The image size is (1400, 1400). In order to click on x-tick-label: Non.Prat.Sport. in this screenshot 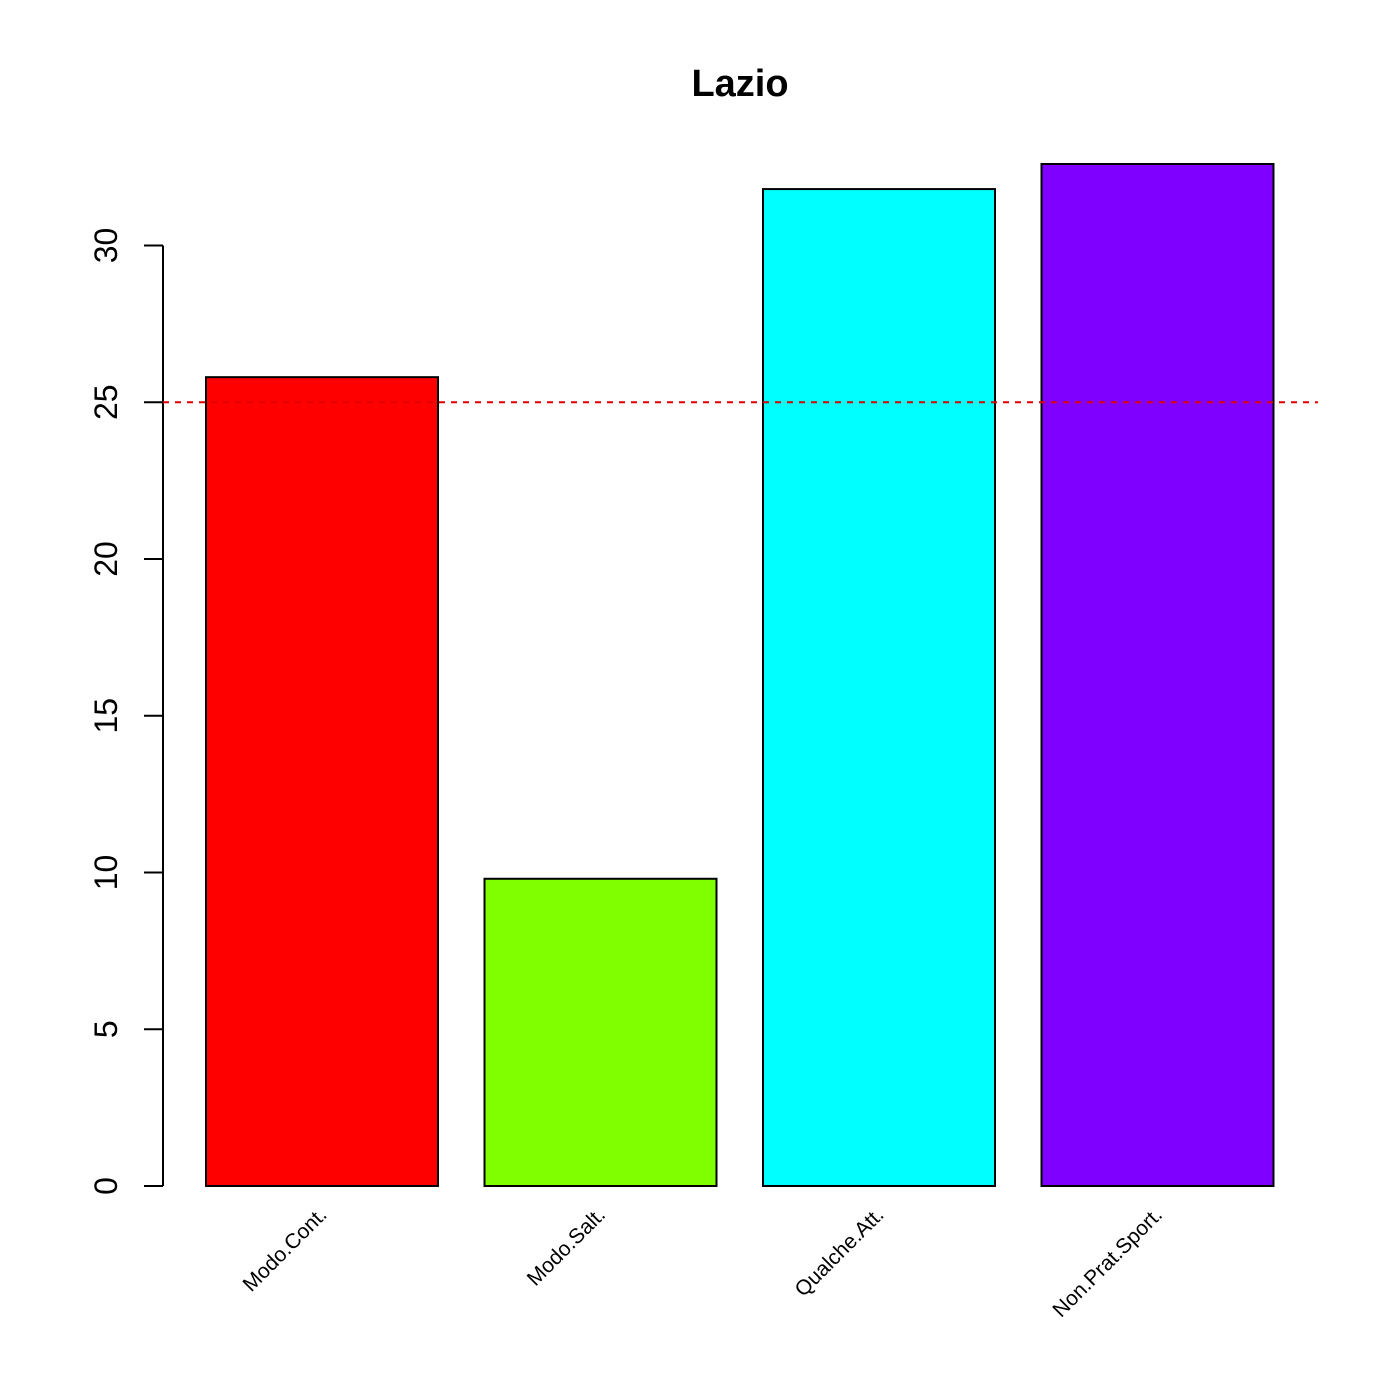, I will do `click(1107, 1262)`.